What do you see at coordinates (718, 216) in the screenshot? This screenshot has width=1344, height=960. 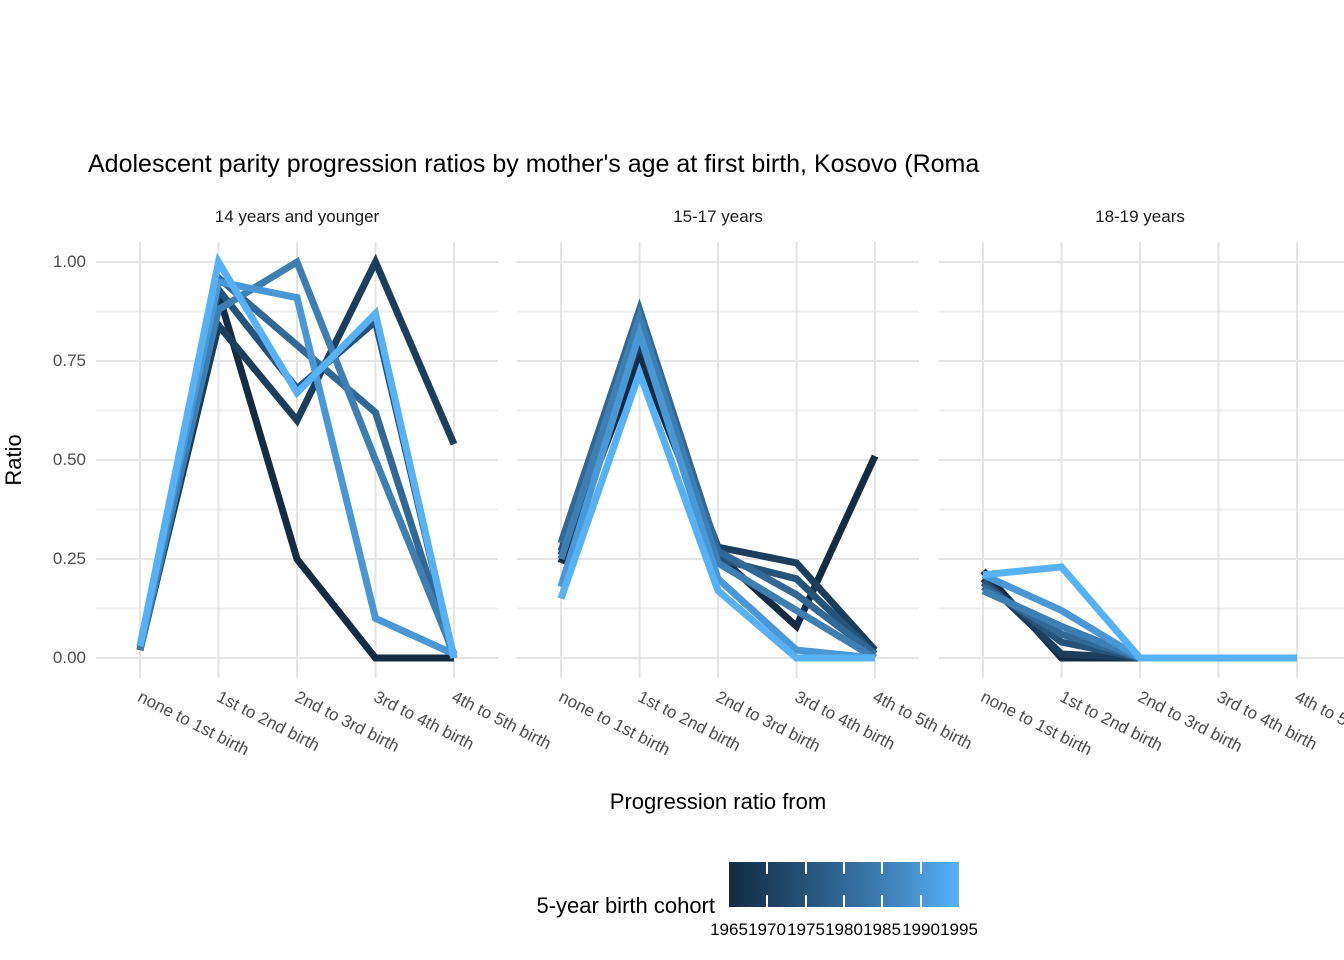 I see `facet-strip-15-17: 15-17 years` at bounding box center [718, 216].